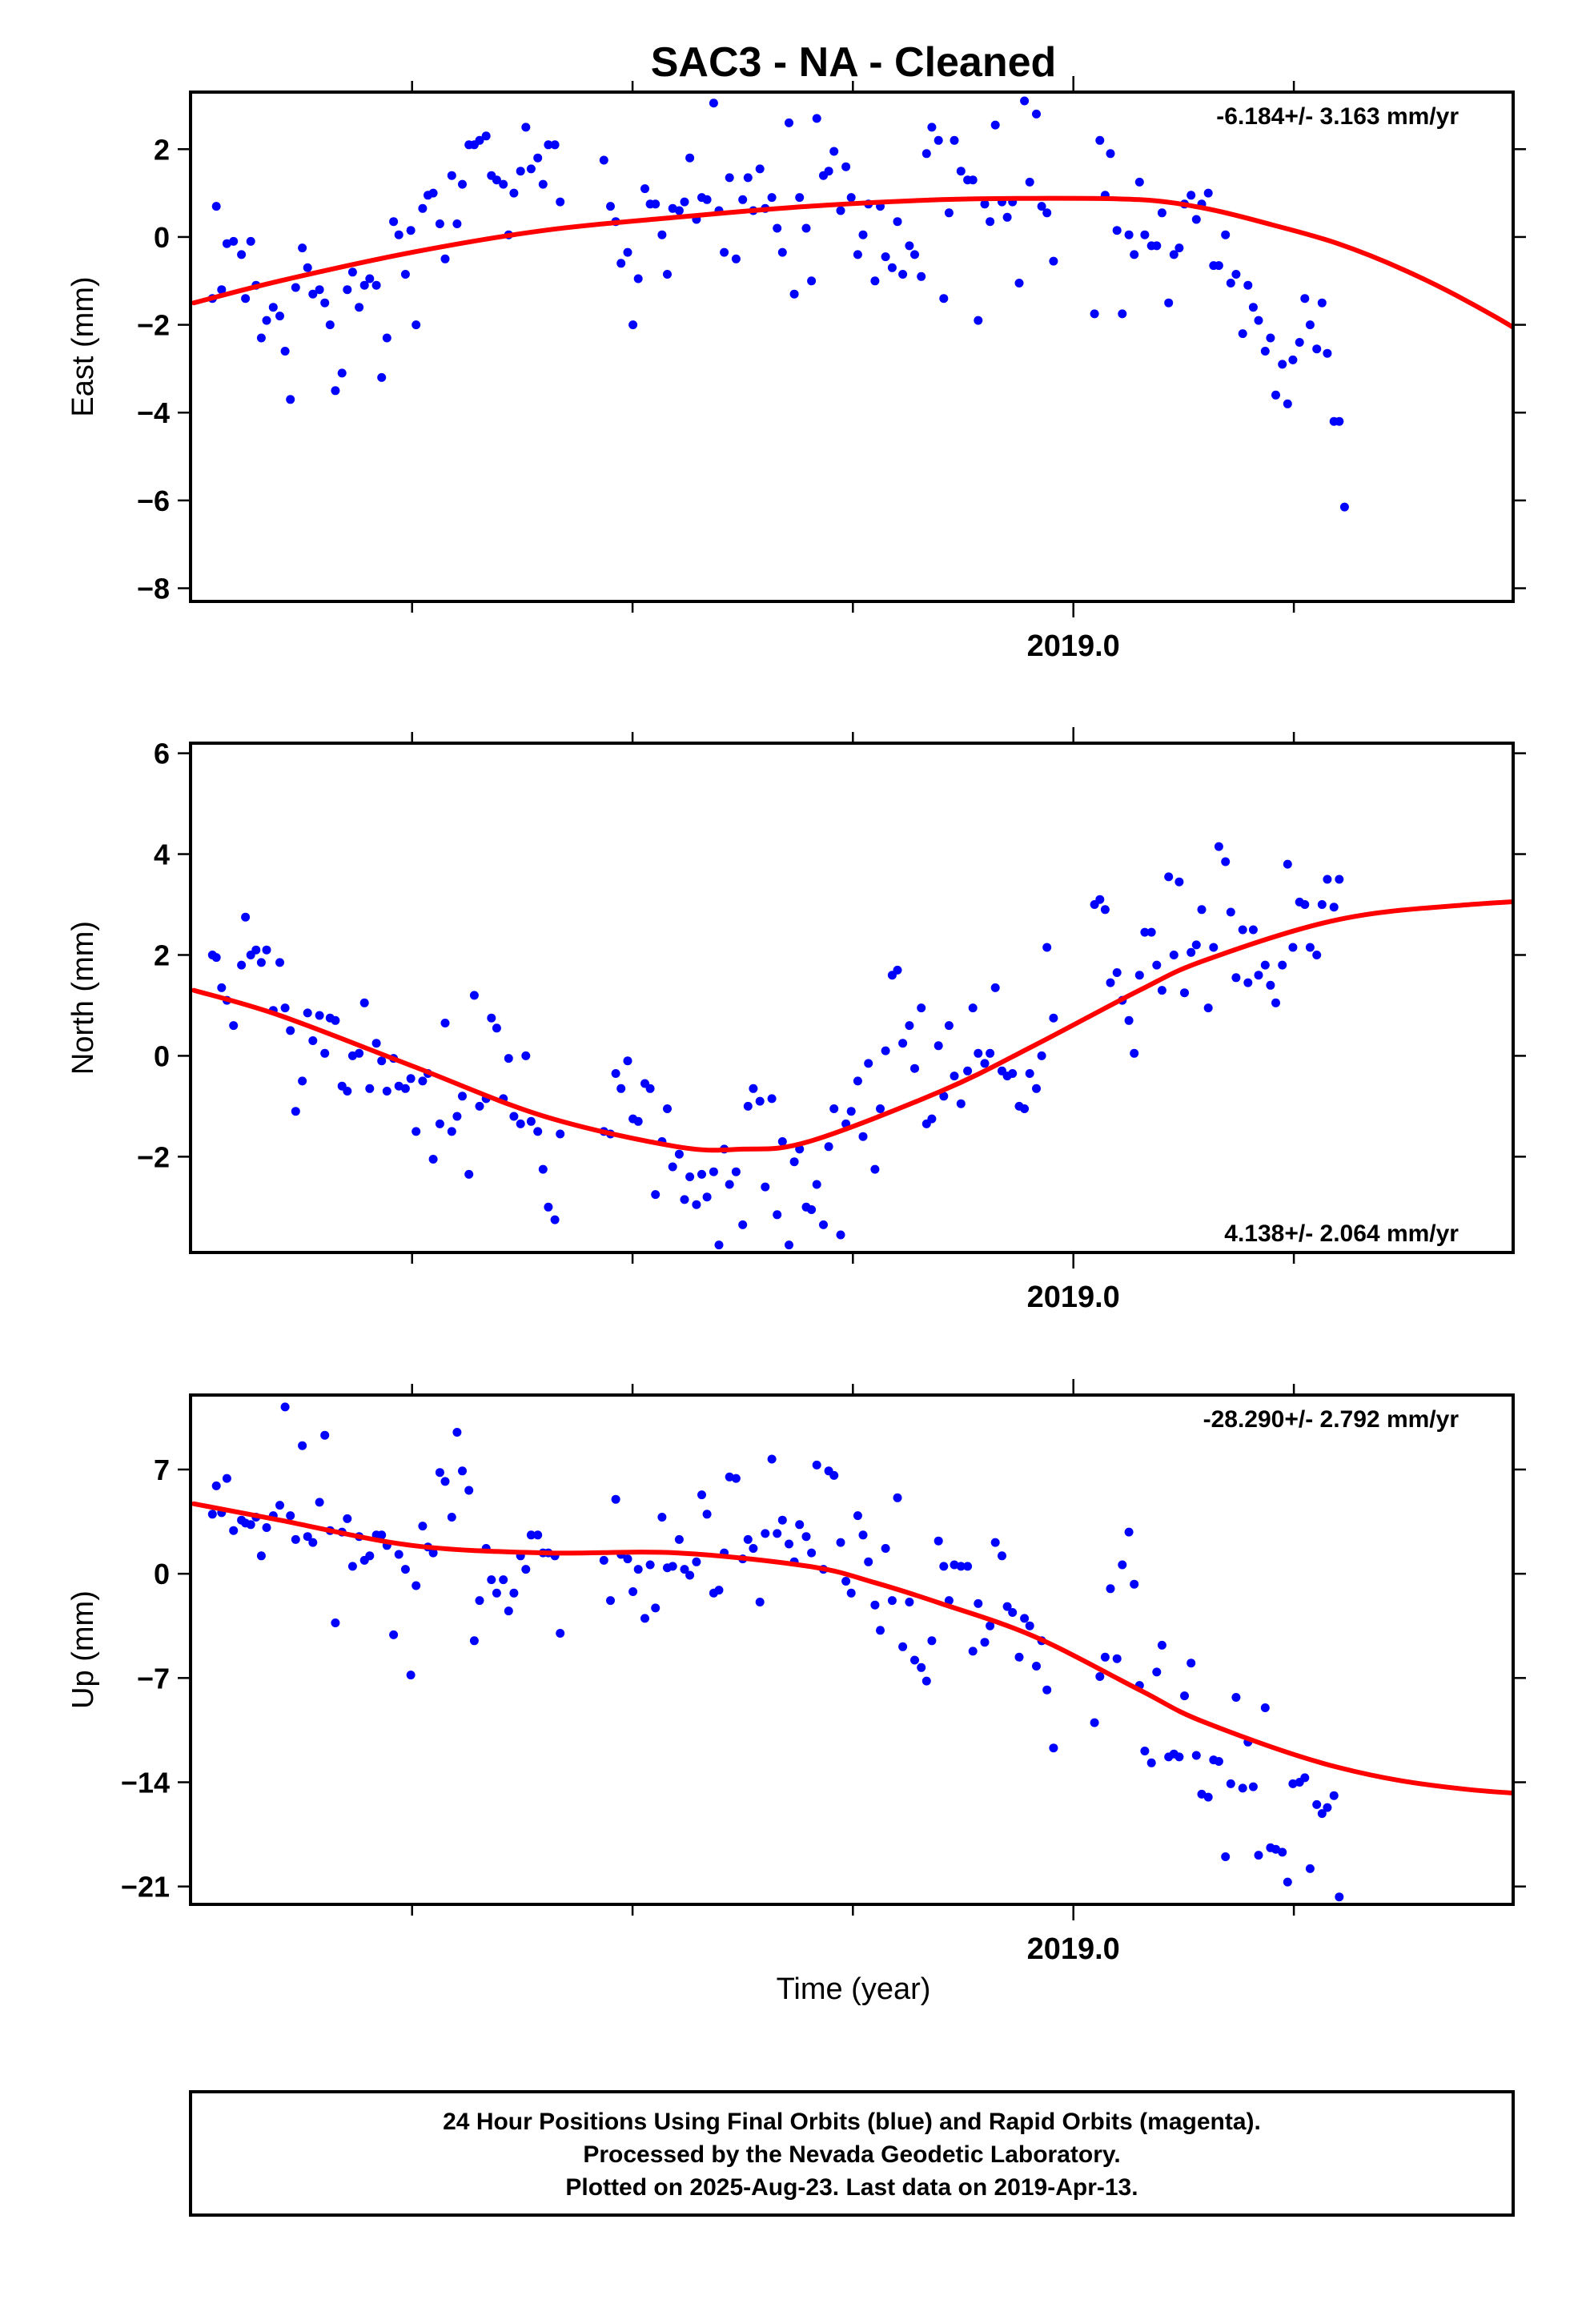  Describe the element at coordinates (162, 149) in the screenshot. I see `east-y-tick-label: 2` at that location.